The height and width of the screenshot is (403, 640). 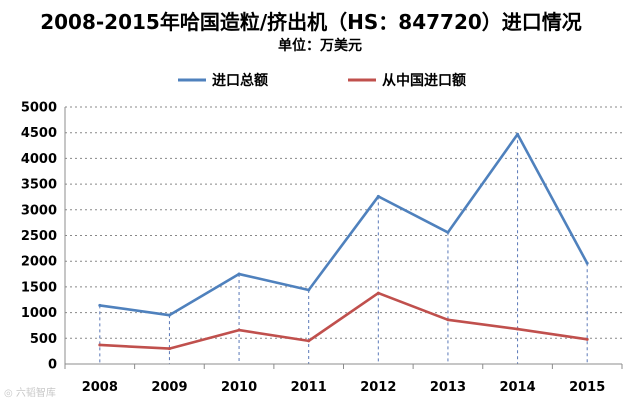 I want to click on data-point-s1-2012, so click(x=378, y=196).